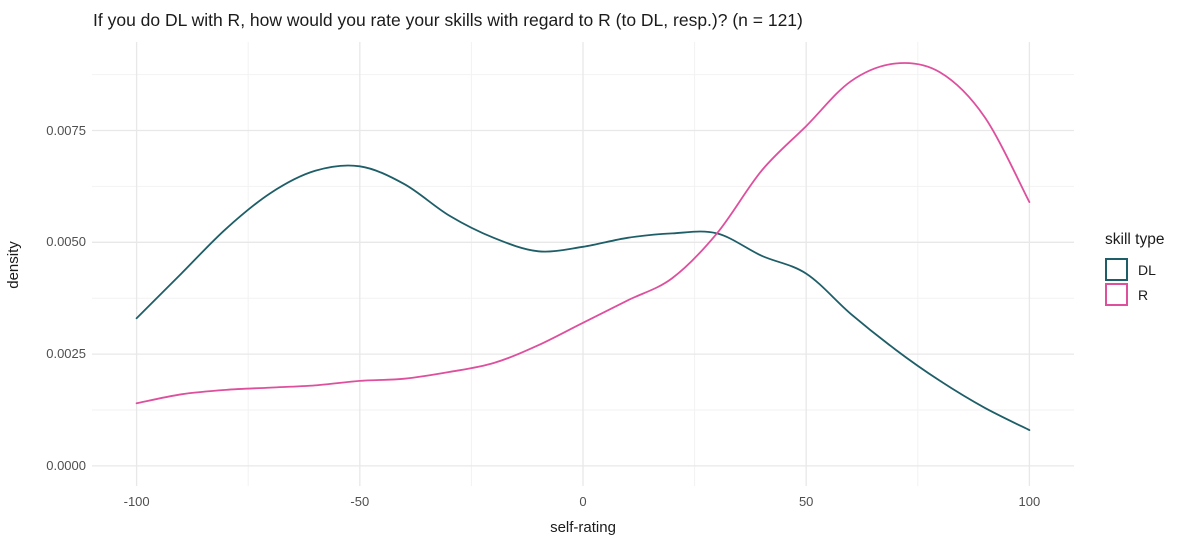  Describe the element at coordinates (1116, 294) in the screenshot. I see `legend-key-r-icon` at that location.